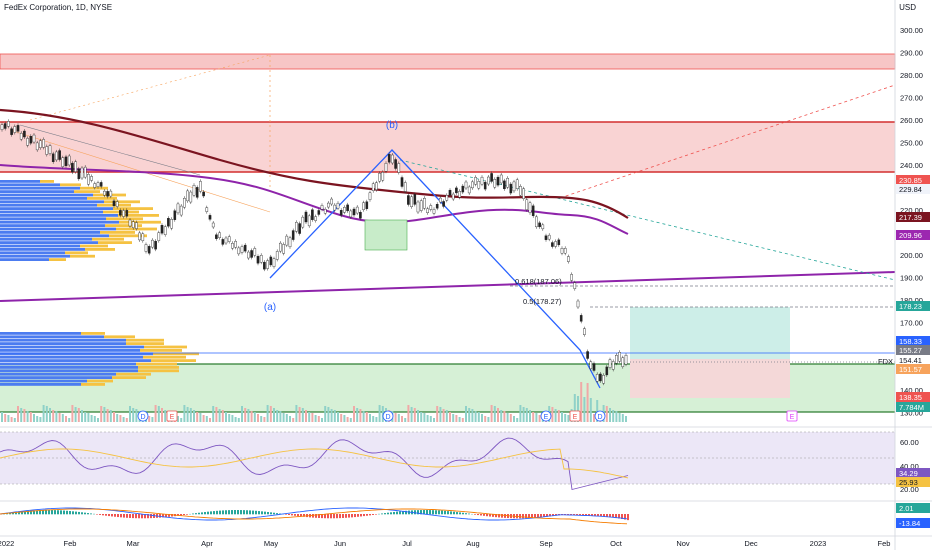 This screenshot has height=555, width=932. What do you see at coordinates (538, 281) in the screenshot?
I see `fib-618-label: 0.618(187.06)` at bounding box center [538, 281].